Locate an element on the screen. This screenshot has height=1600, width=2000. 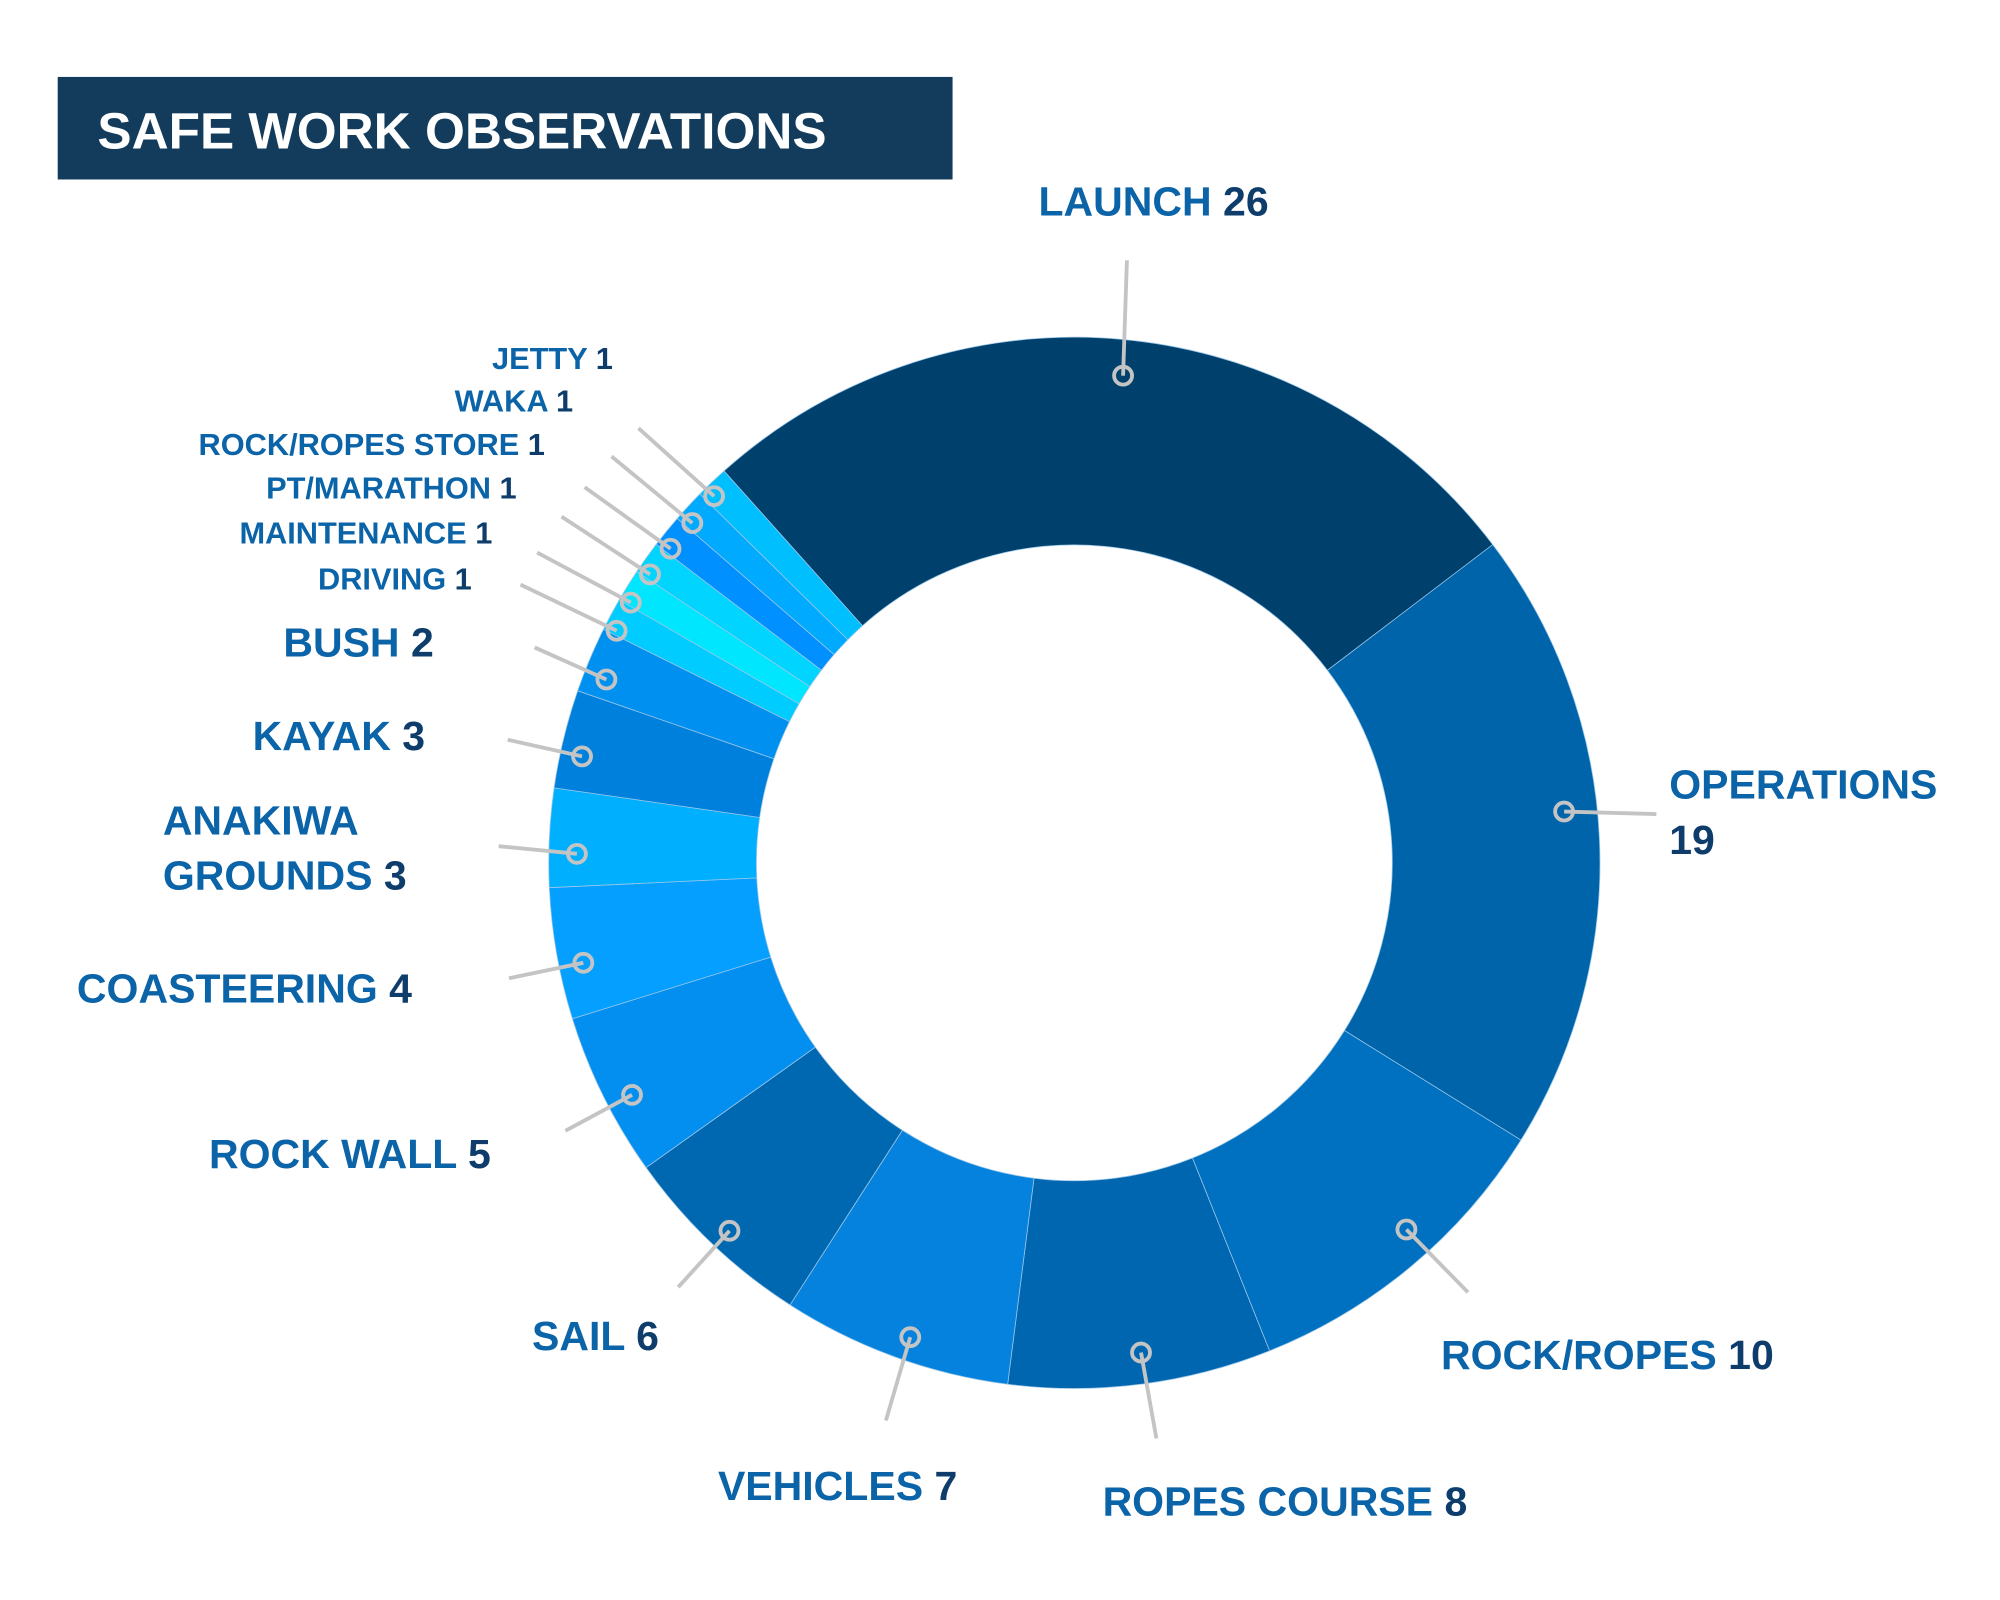
marker-bush is located at coordinates (606, 679).